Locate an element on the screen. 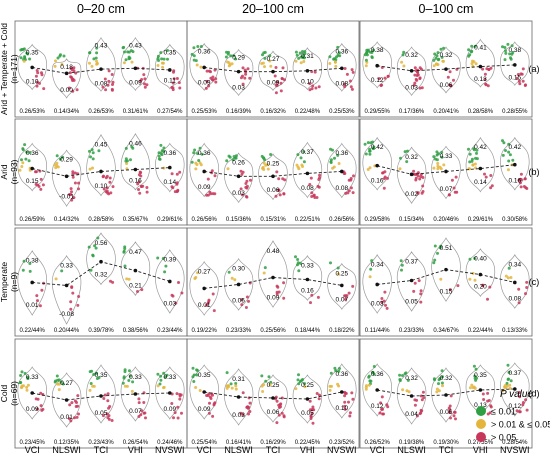 The height and width of the screenshot is (455, 550). stats-label: 0.15/31% is located at coordinates (273, 220).